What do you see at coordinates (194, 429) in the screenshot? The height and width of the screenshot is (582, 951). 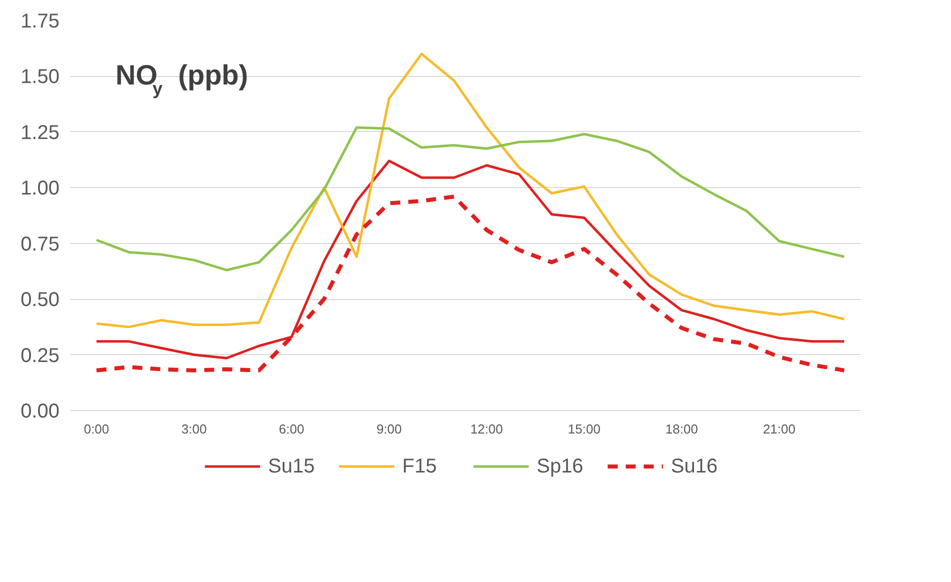 I see `x-tick-label: 3:00` at bounding box center [194, 429].